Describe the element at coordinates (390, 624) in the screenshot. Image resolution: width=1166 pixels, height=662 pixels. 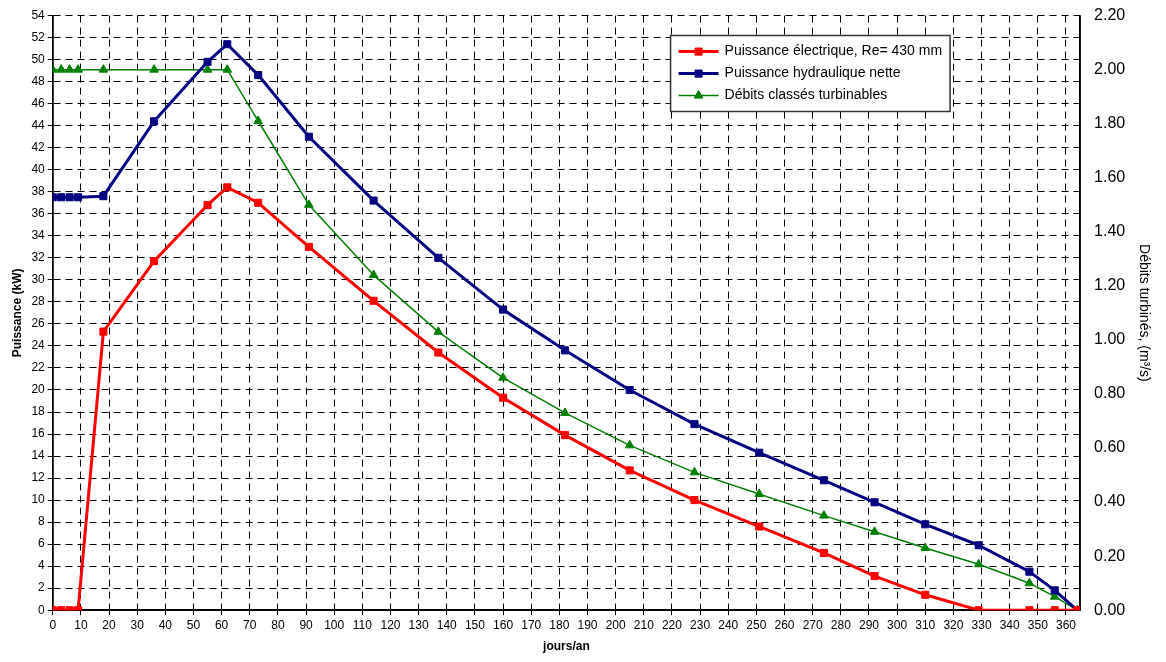
I see `x-tick-label: 120` at that location.